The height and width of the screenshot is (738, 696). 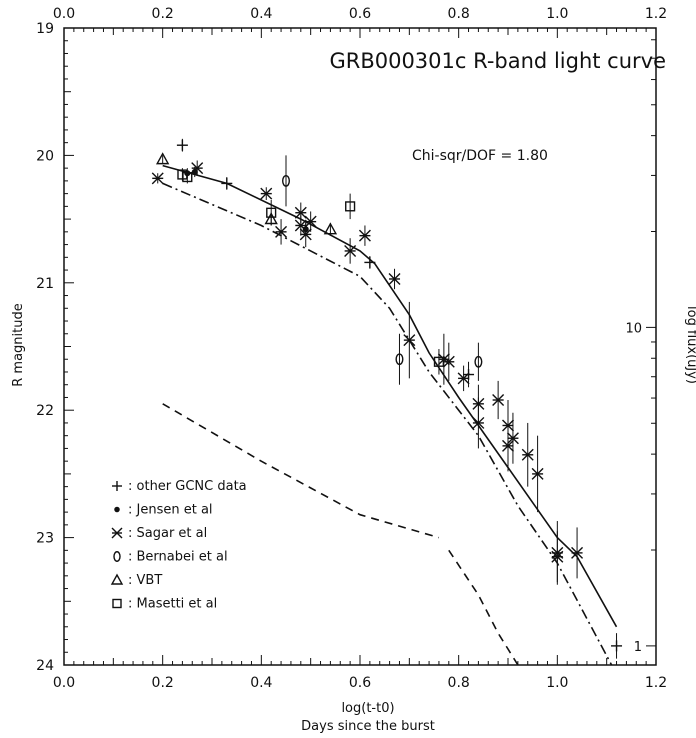 What do you see at coordinates (261, 14) in the screenshot?
I see `x-tick-label-top: 0.4` at bounding box center [261, 14].